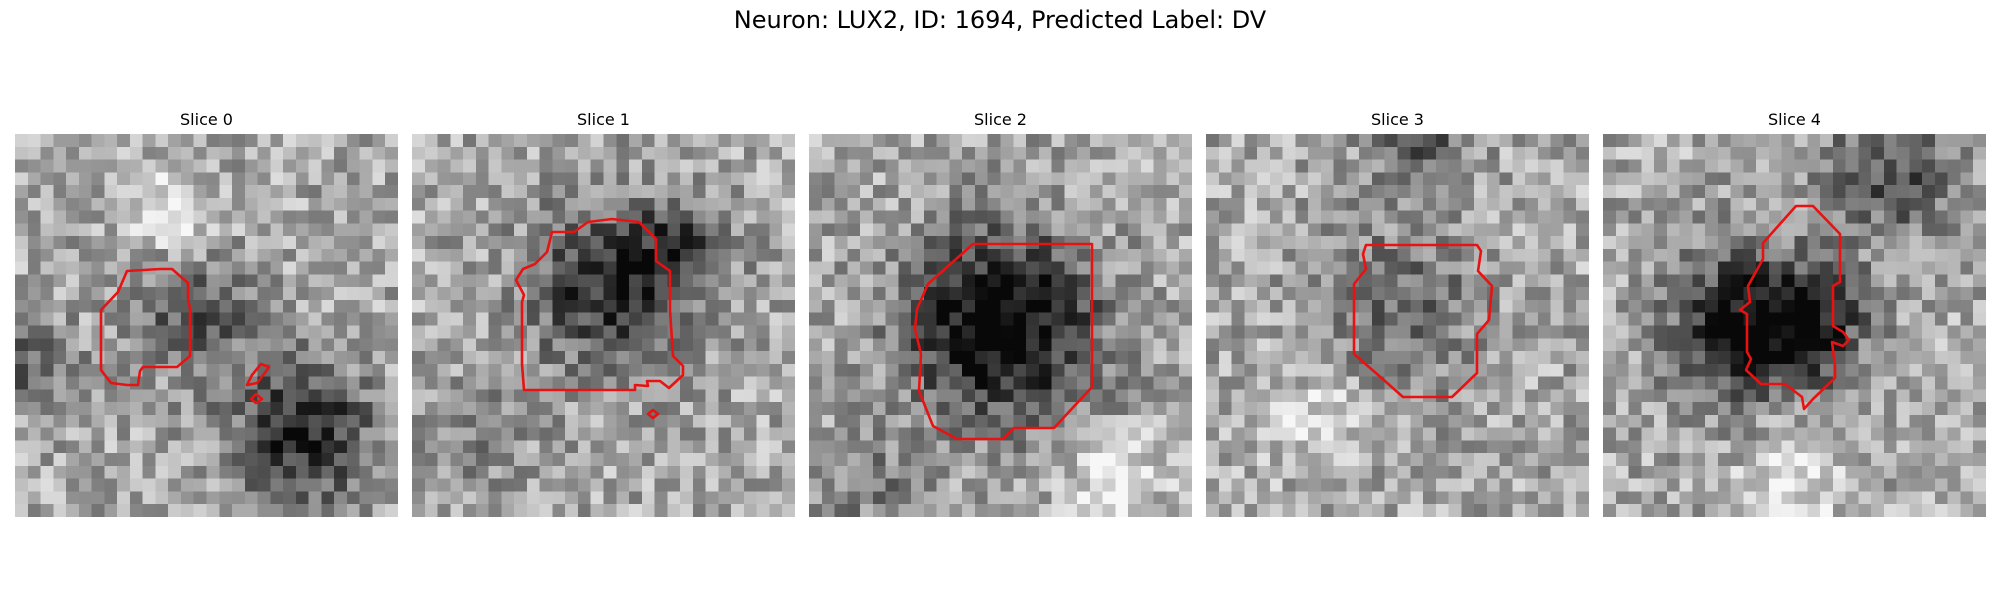  Describe the element at coordinates (1397, 119) in the screenshot. I see `slice-title-3: Slice 3` at that location.